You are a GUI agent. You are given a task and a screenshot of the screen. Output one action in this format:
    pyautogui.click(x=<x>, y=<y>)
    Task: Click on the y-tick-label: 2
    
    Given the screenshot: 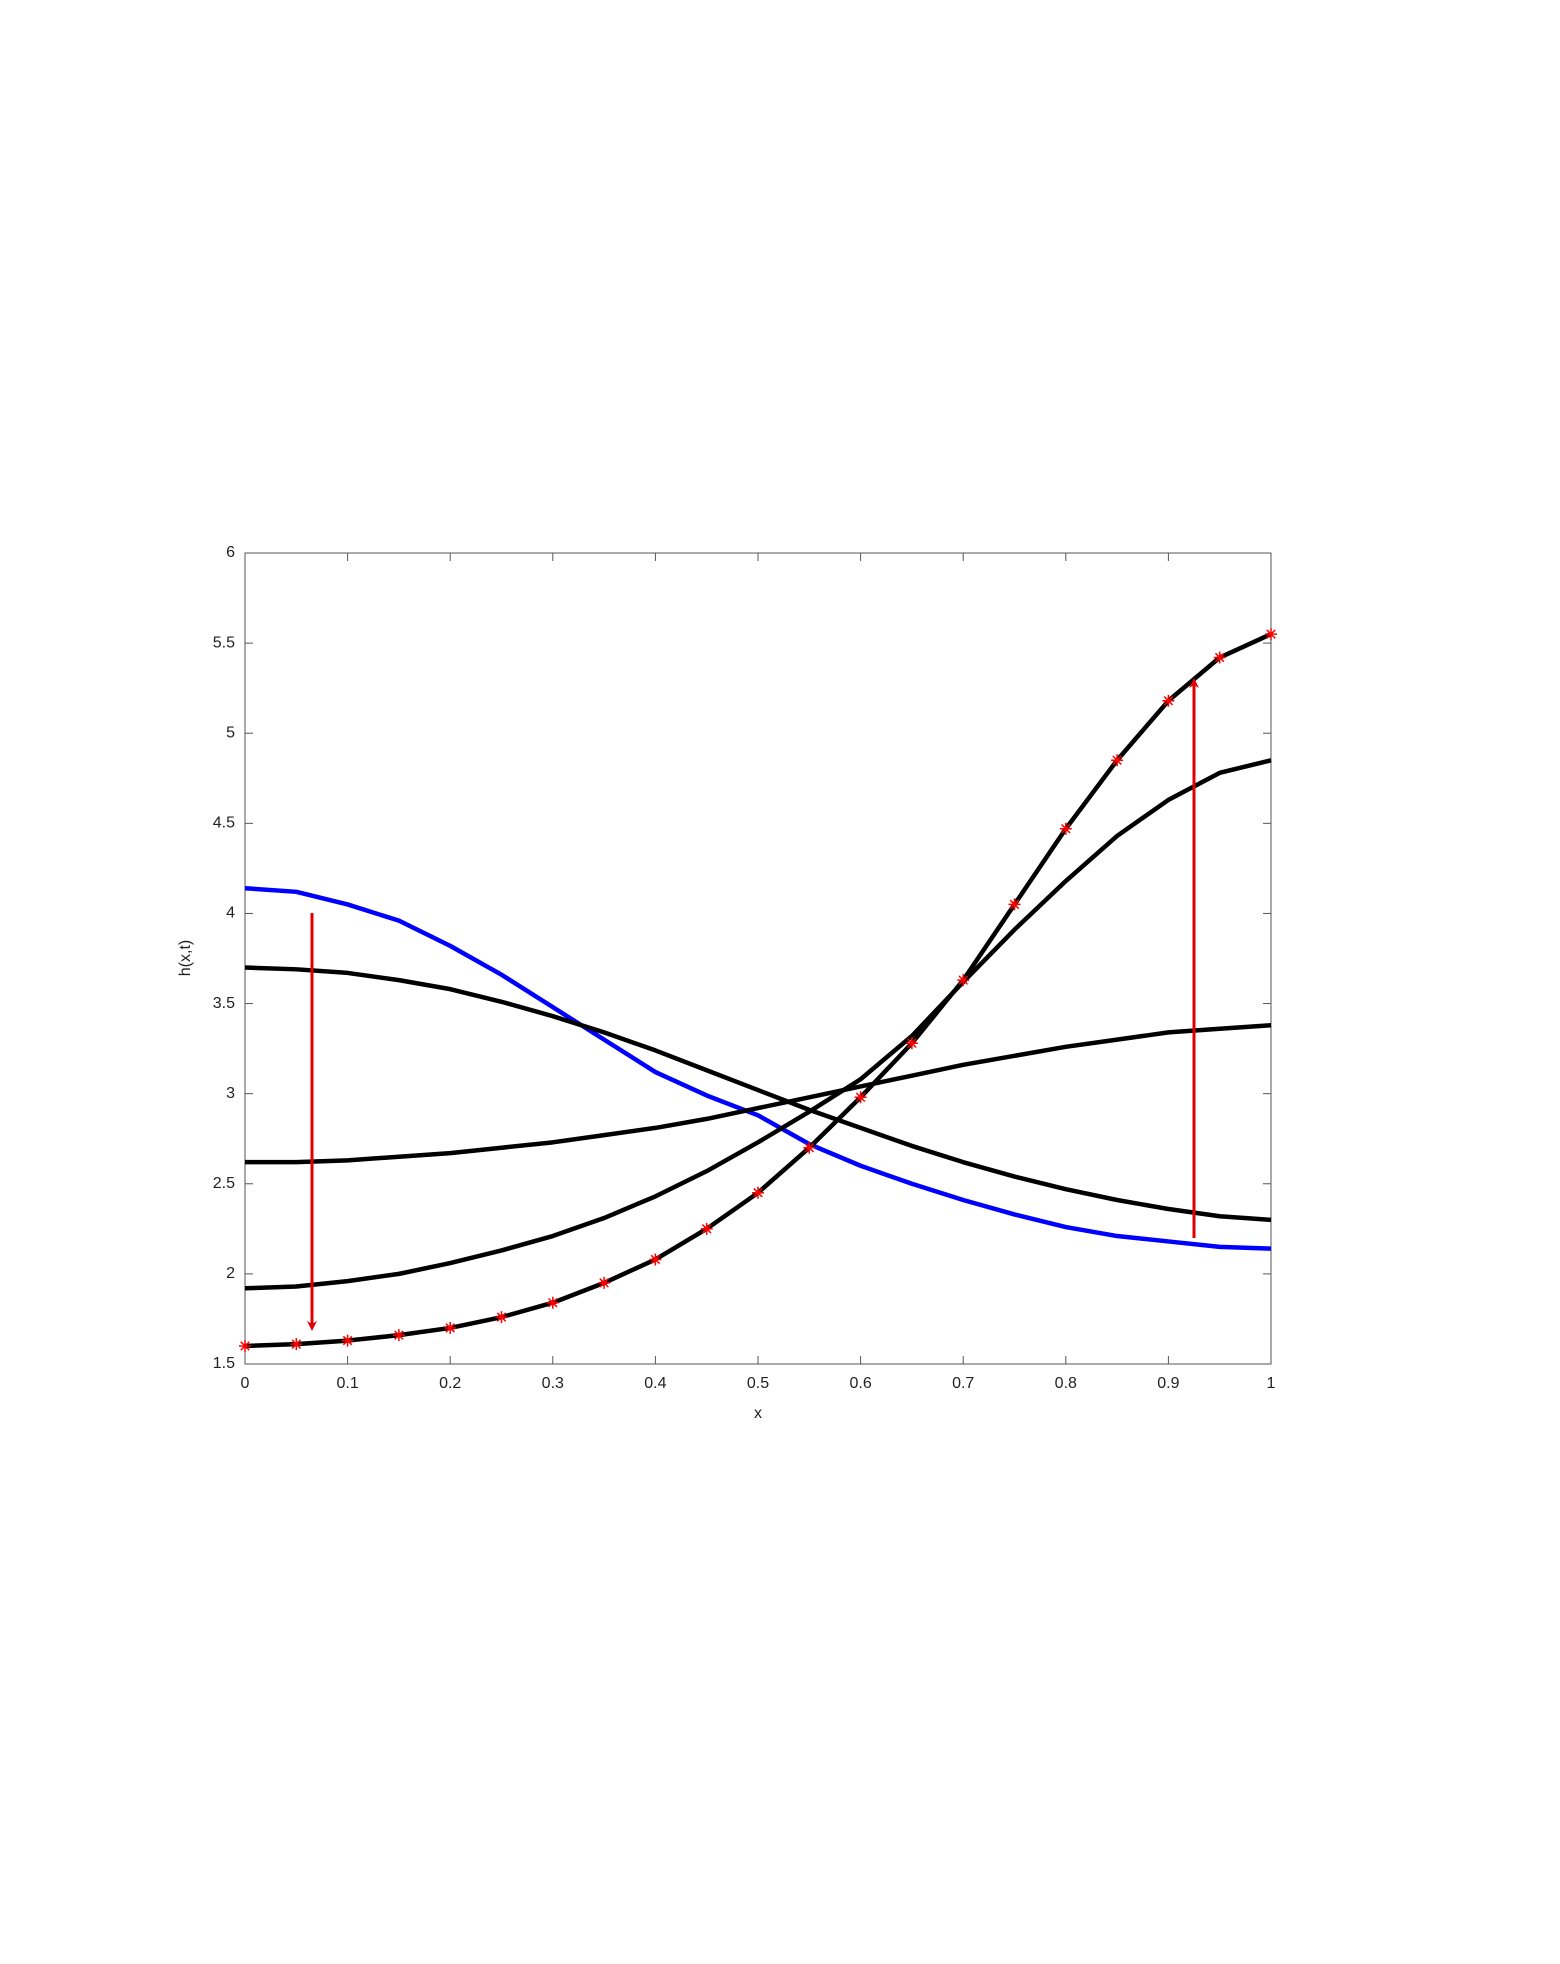 What is the action you would take?
    pyautogui.click(x=230, y=1273)
    